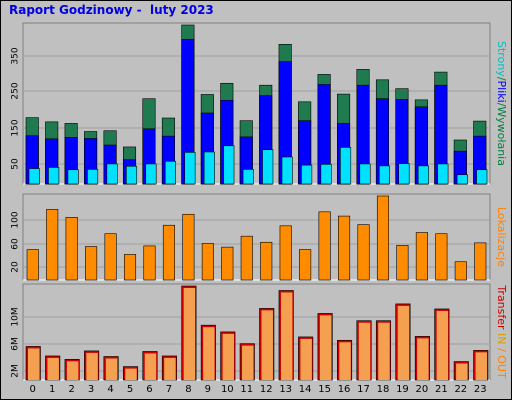 The width and height of the screenshot is (512, 400). Describe the element at coordinates (188, 389) in the screenshot. I see `x-tick-label: 8` at that location.